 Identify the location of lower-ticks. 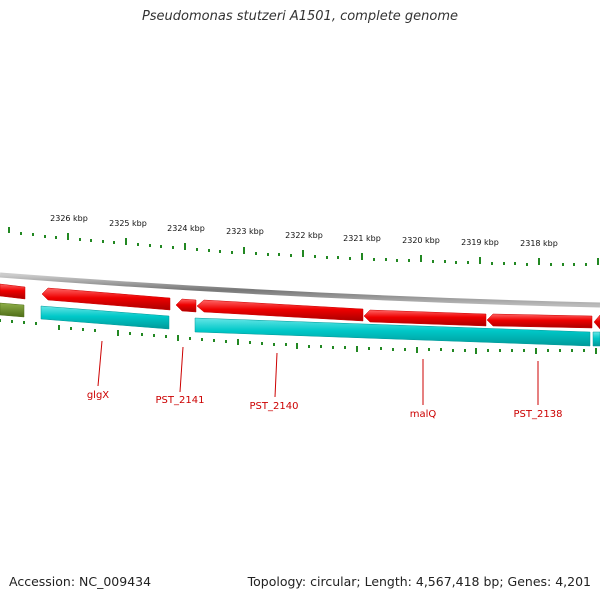
(298, 336).